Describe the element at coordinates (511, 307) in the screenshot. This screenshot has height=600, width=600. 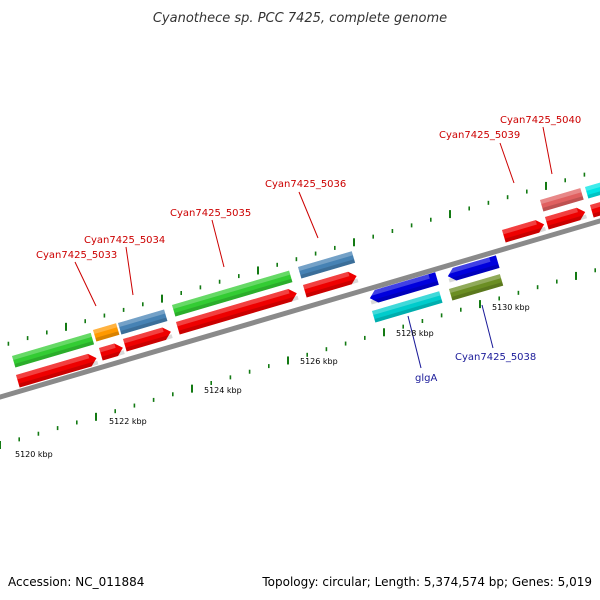
I see `scale-label: 5130 kbp` at that location.